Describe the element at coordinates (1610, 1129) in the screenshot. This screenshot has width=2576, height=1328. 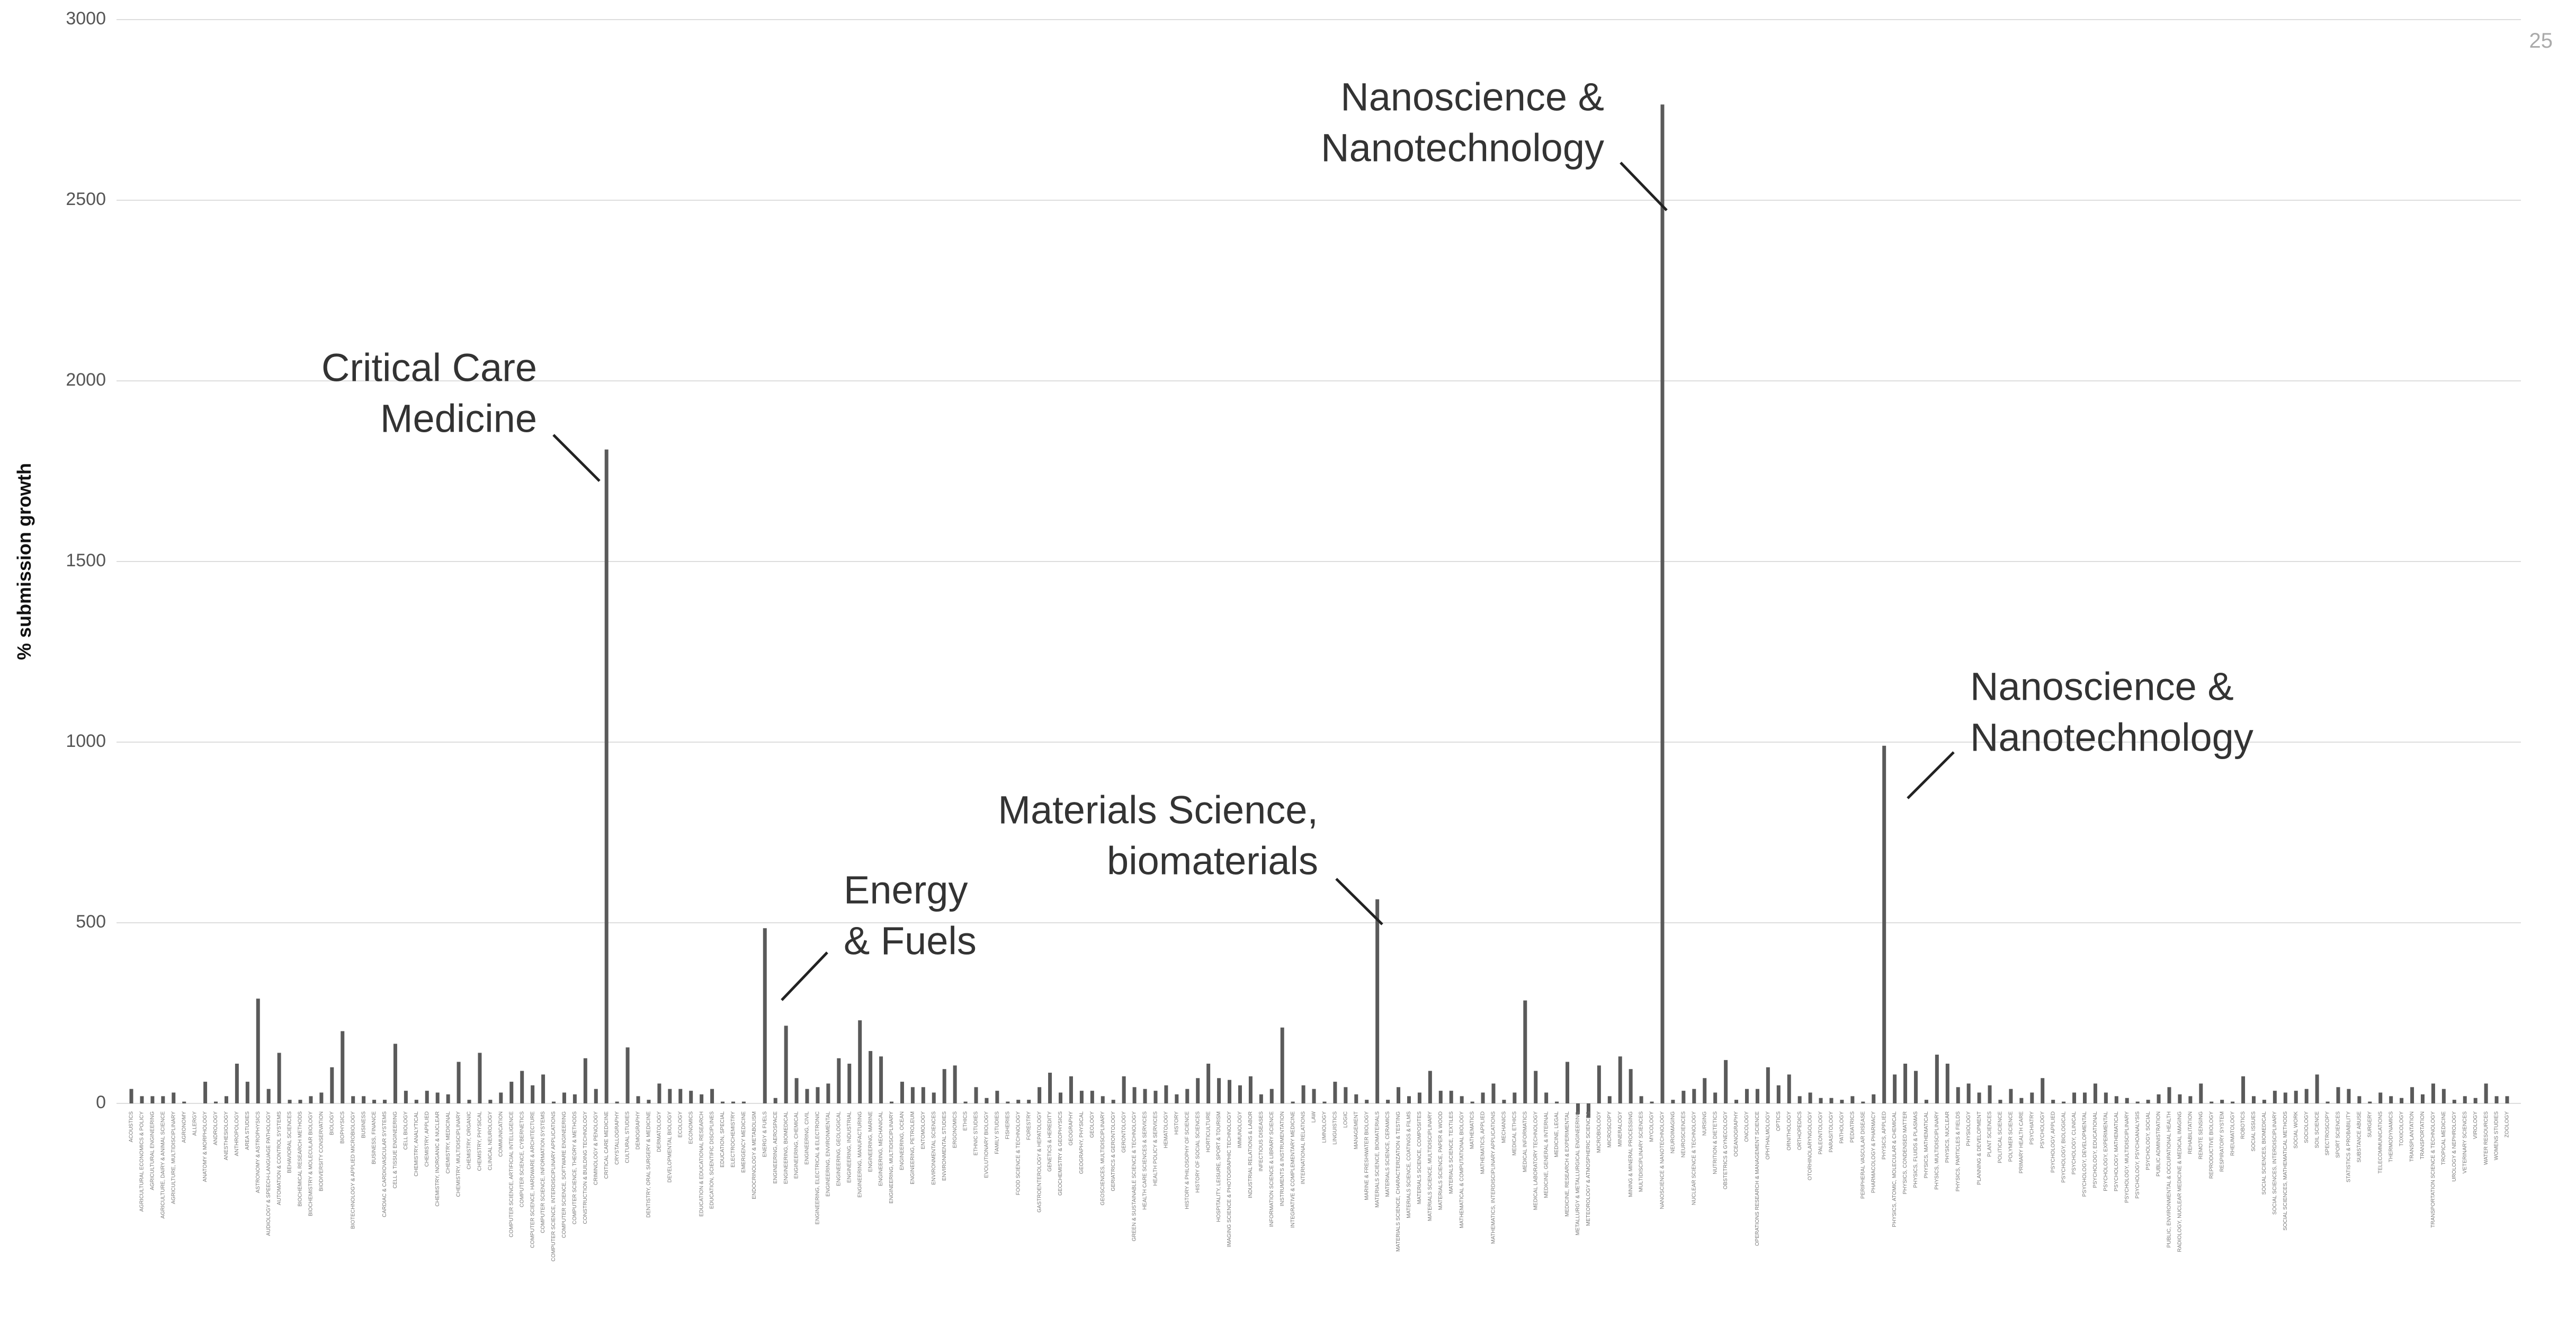
I see `x-tick-label: MICROSCOPY` at that location.